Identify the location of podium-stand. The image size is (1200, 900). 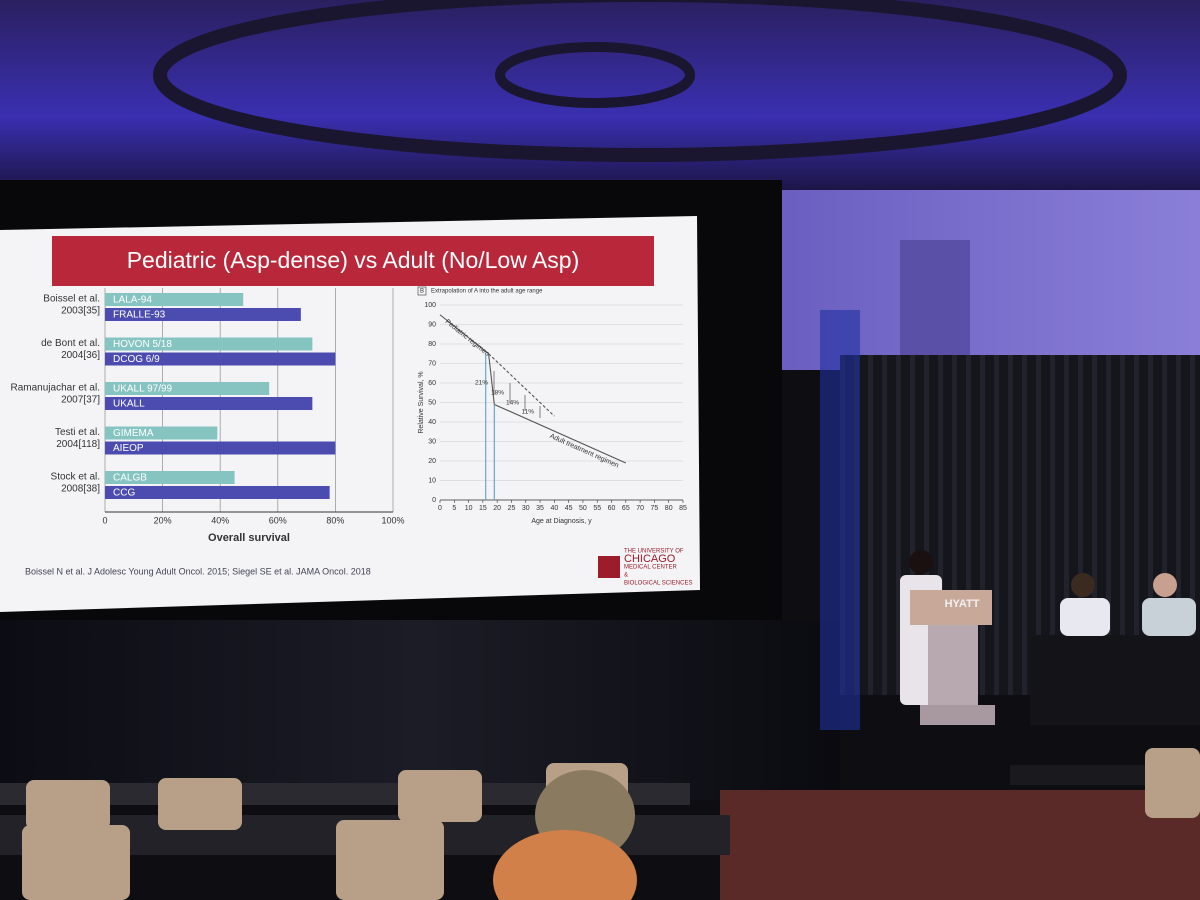
(953, 667).